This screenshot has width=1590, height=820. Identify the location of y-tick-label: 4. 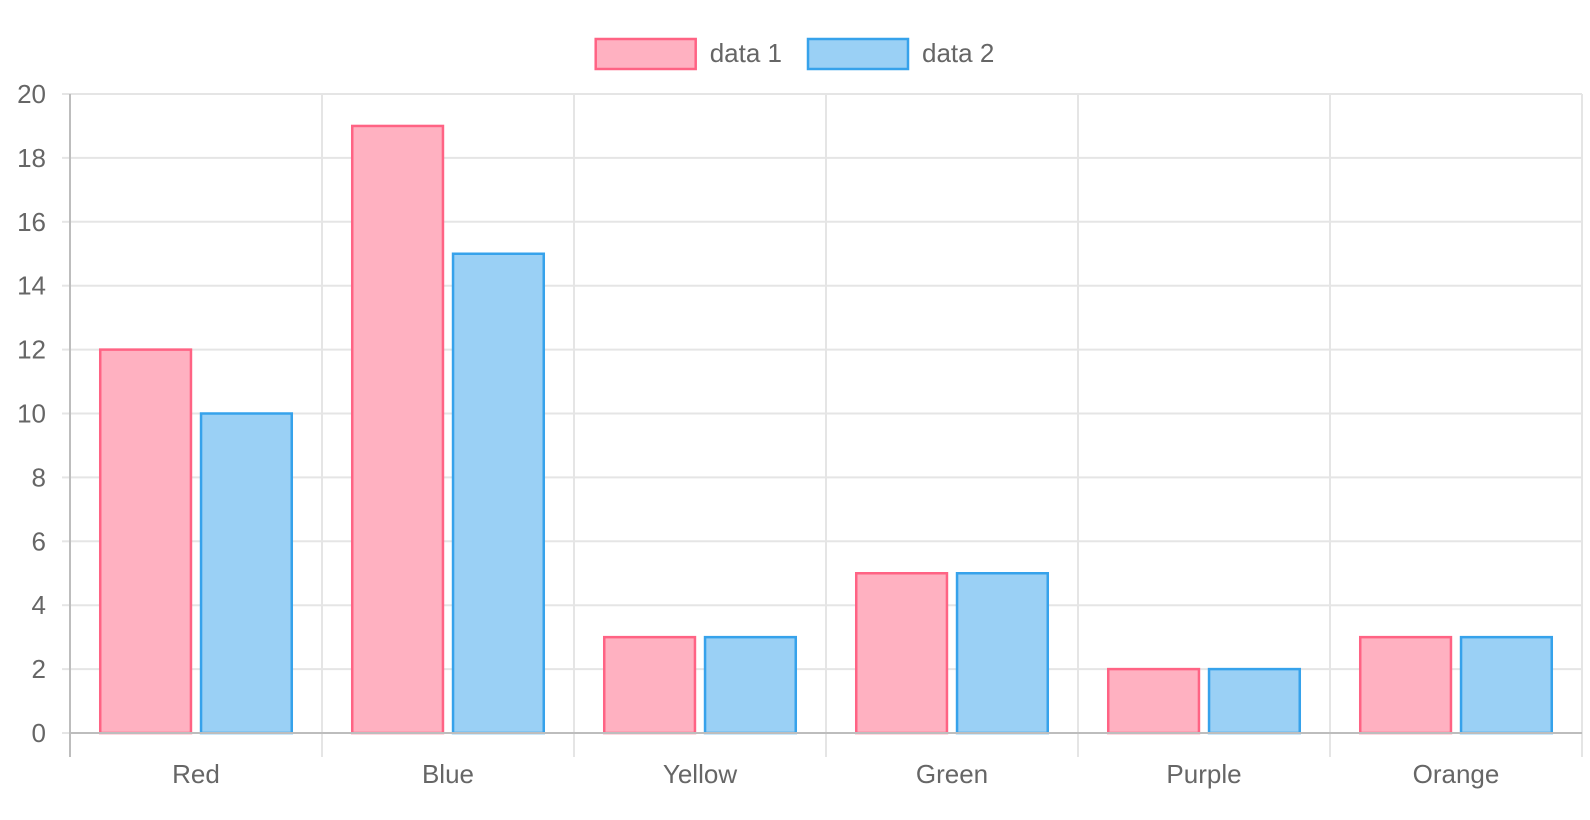
(39, 605).